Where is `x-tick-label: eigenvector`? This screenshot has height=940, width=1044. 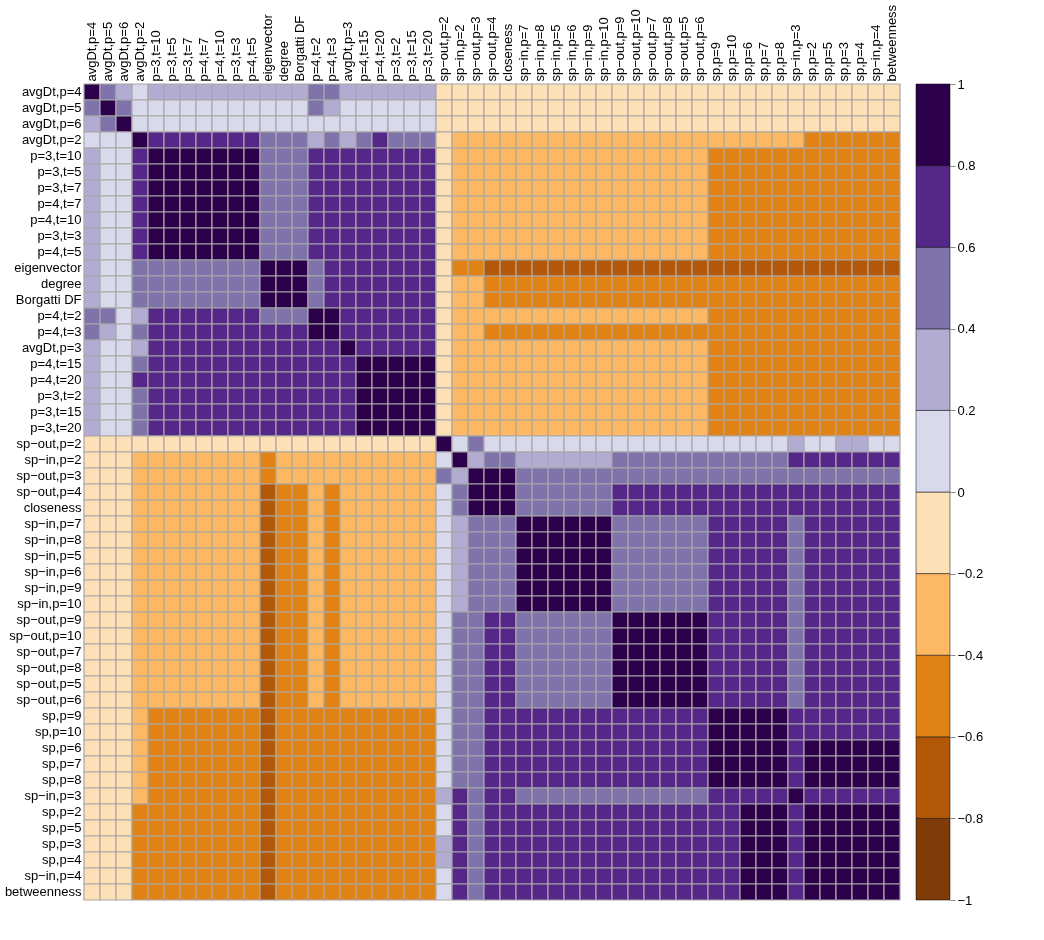
x-tick-label: eigenvector is located at coordinates (267, 47).